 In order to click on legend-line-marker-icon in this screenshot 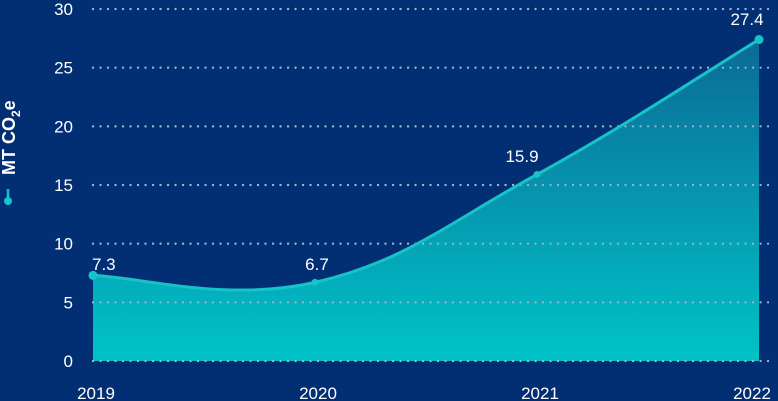, I will do `click(8, 202)`.